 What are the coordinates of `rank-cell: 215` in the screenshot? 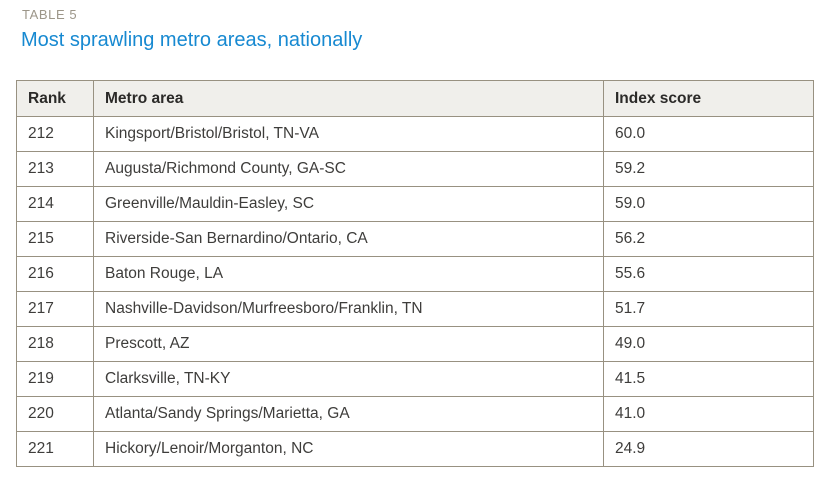 It's located at (55, 239).